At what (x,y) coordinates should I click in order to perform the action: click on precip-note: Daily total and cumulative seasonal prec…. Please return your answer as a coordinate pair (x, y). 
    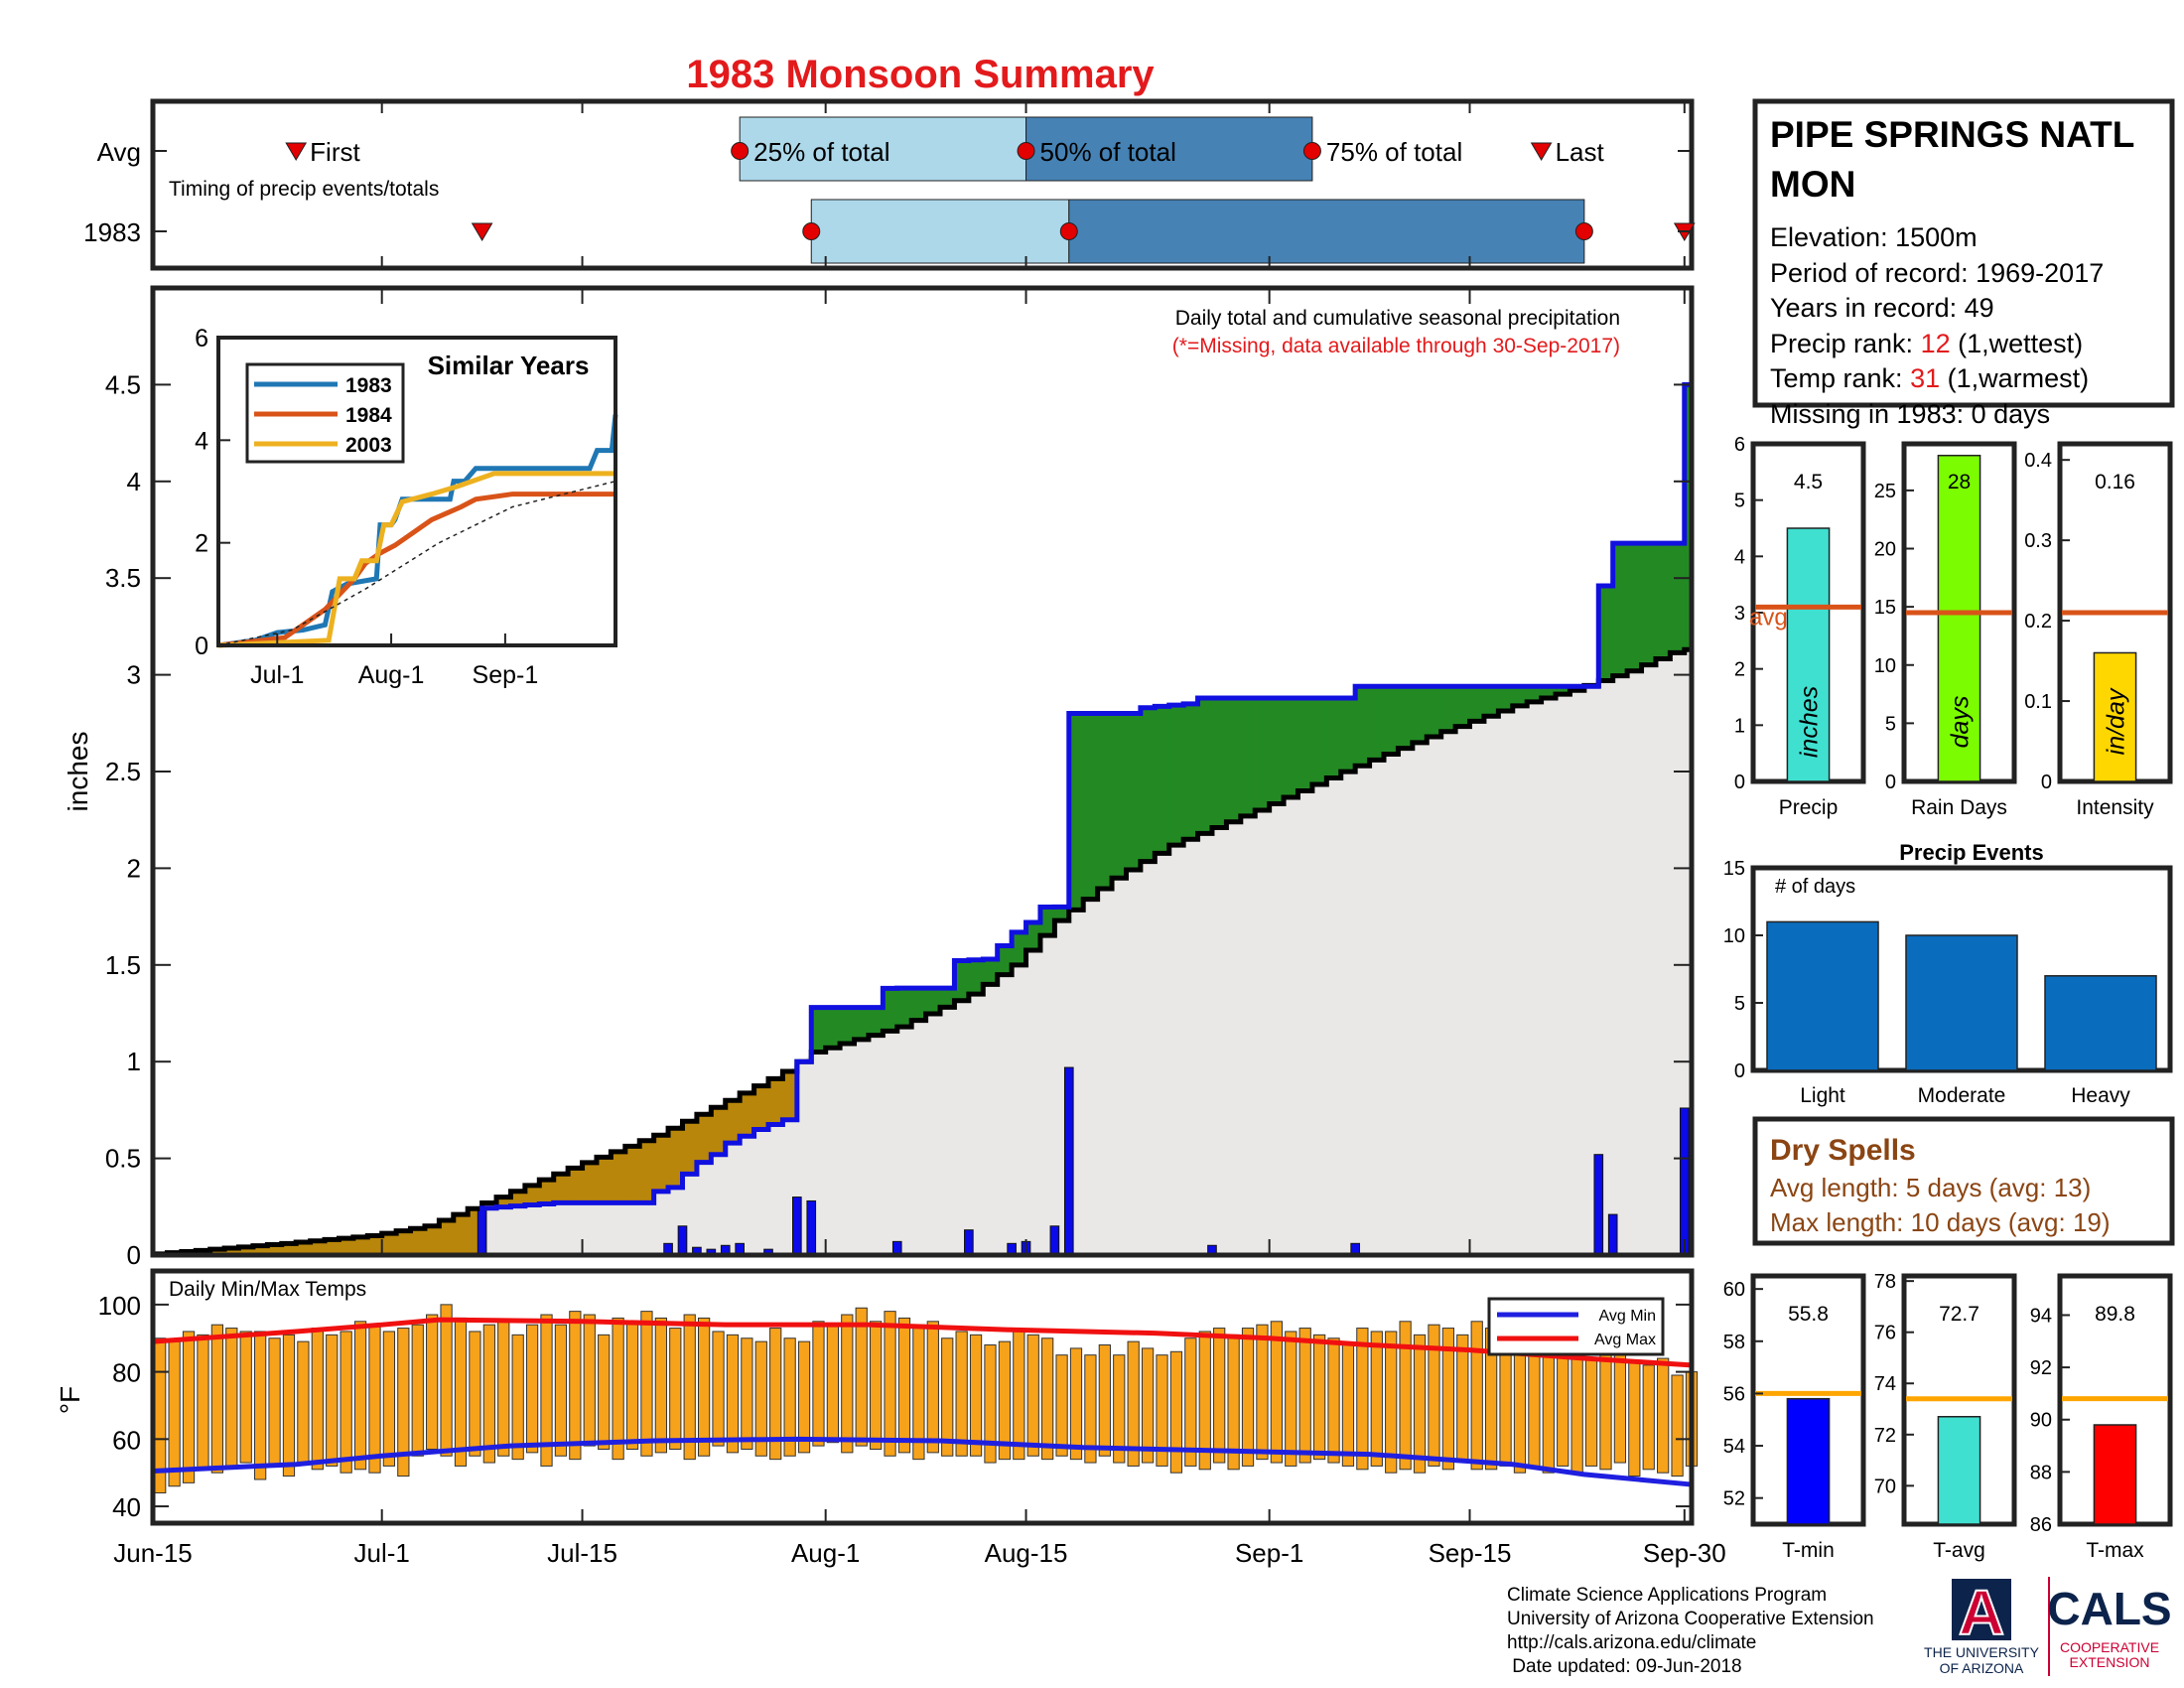
    Looking at the image, I should click on (1397, 318).